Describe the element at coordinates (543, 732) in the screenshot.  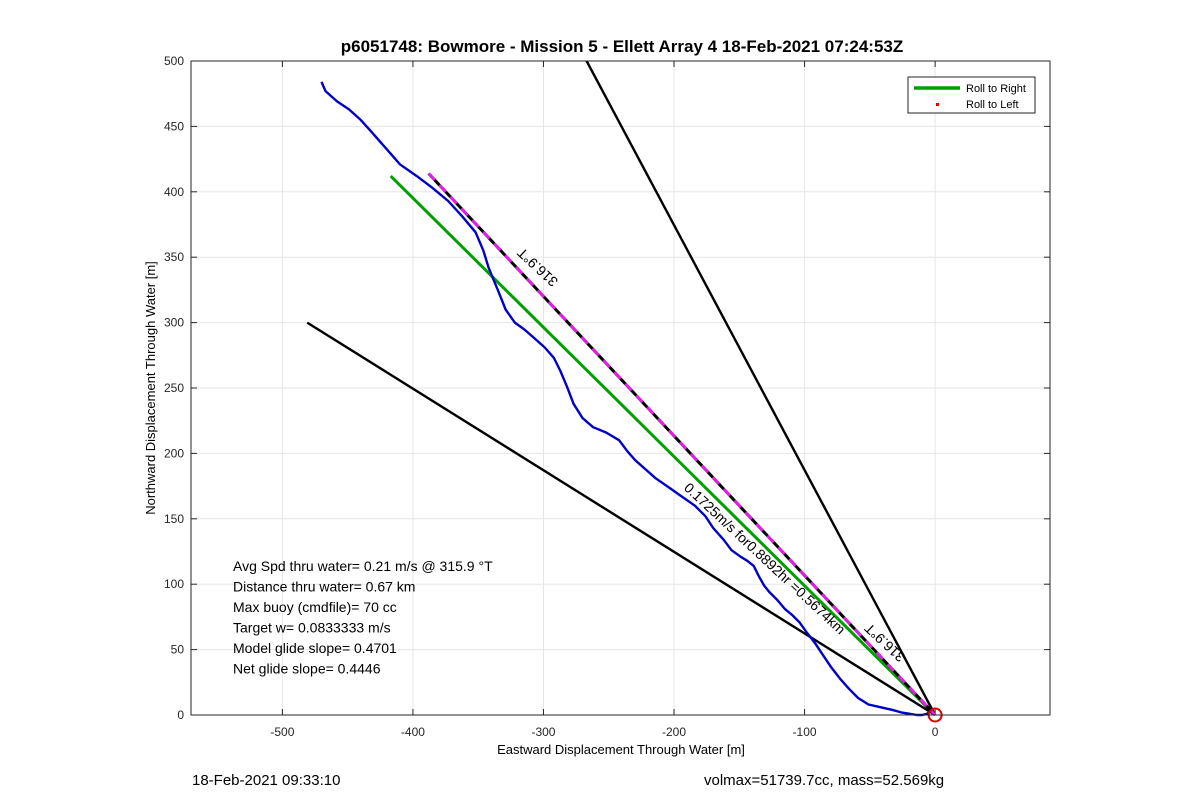
I see `x-tick-label: -300` at that location.